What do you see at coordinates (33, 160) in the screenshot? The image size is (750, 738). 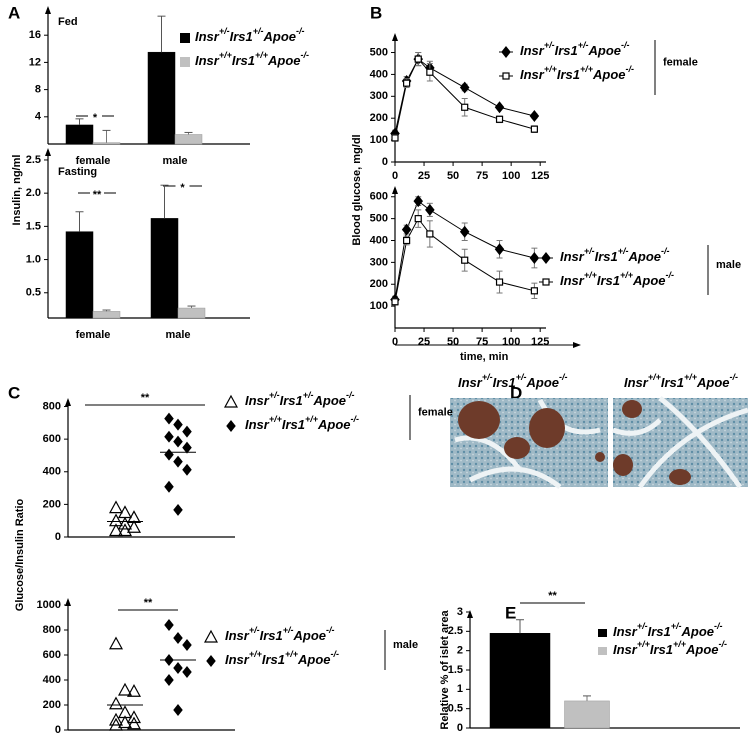 I see `y-tick-label: 2.5` at bounding box center [33, 160].